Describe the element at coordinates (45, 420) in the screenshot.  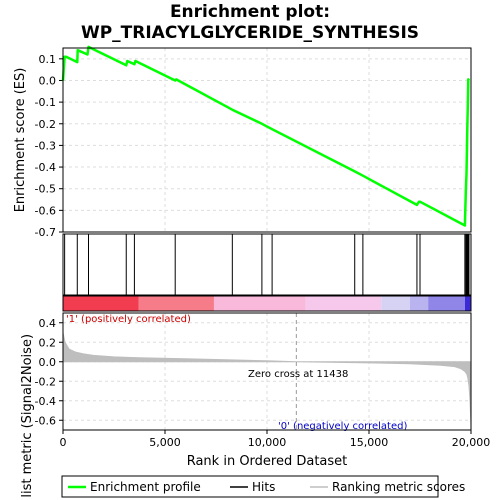
I see `metric-ytick-label: -0.6` at that location.